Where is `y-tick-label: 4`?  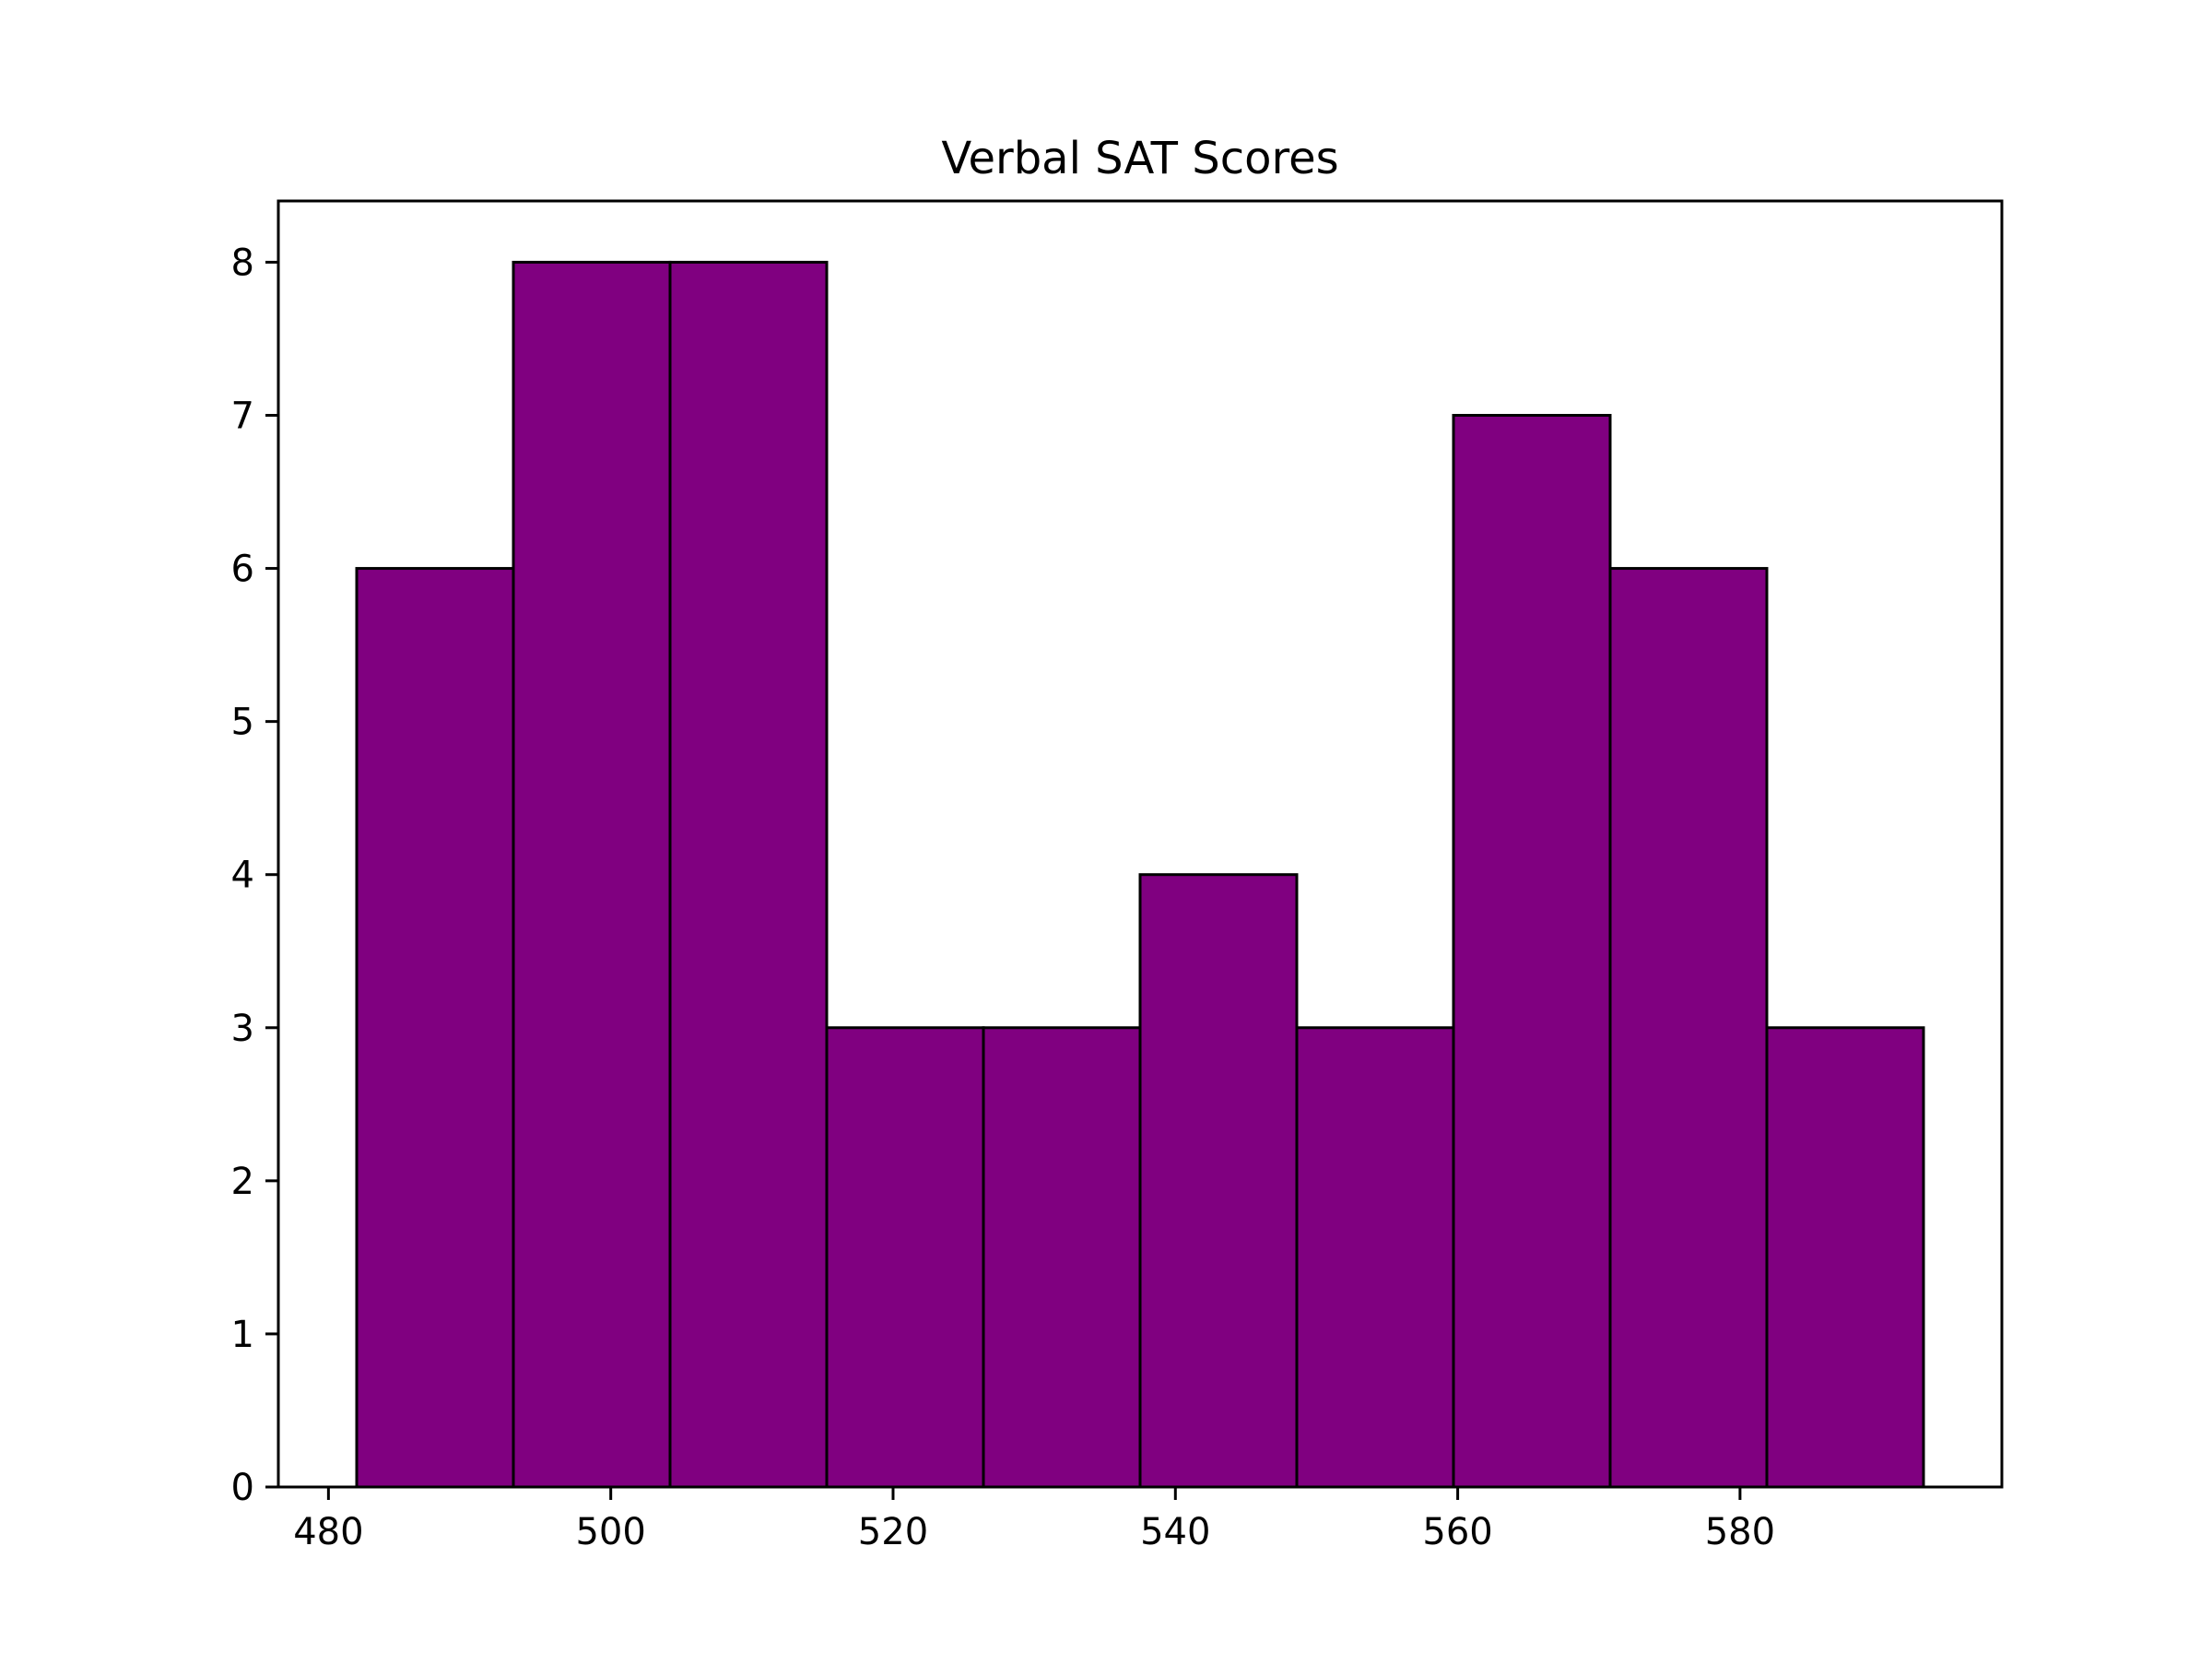
y-tick-label: 4 is located at coordinates (242, 876).